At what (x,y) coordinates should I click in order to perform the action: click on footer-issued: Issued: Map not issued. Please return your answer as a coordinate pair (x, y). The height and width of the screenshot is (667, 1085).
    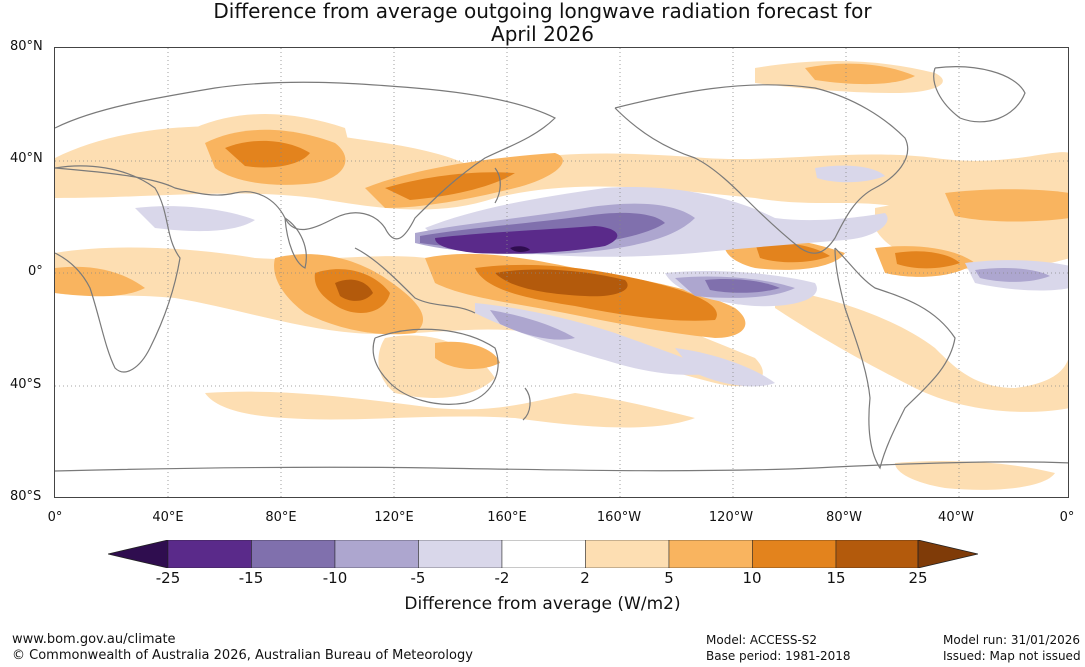
    Looking at the image, I should click on (1012, 656).